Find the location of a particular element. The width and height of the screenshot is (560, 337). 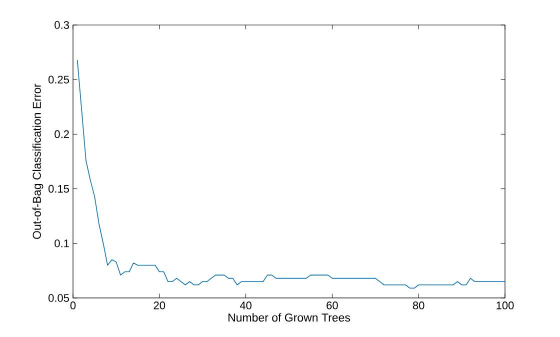

y-tick-label: 0.1 is located at coordinates (61, 244).